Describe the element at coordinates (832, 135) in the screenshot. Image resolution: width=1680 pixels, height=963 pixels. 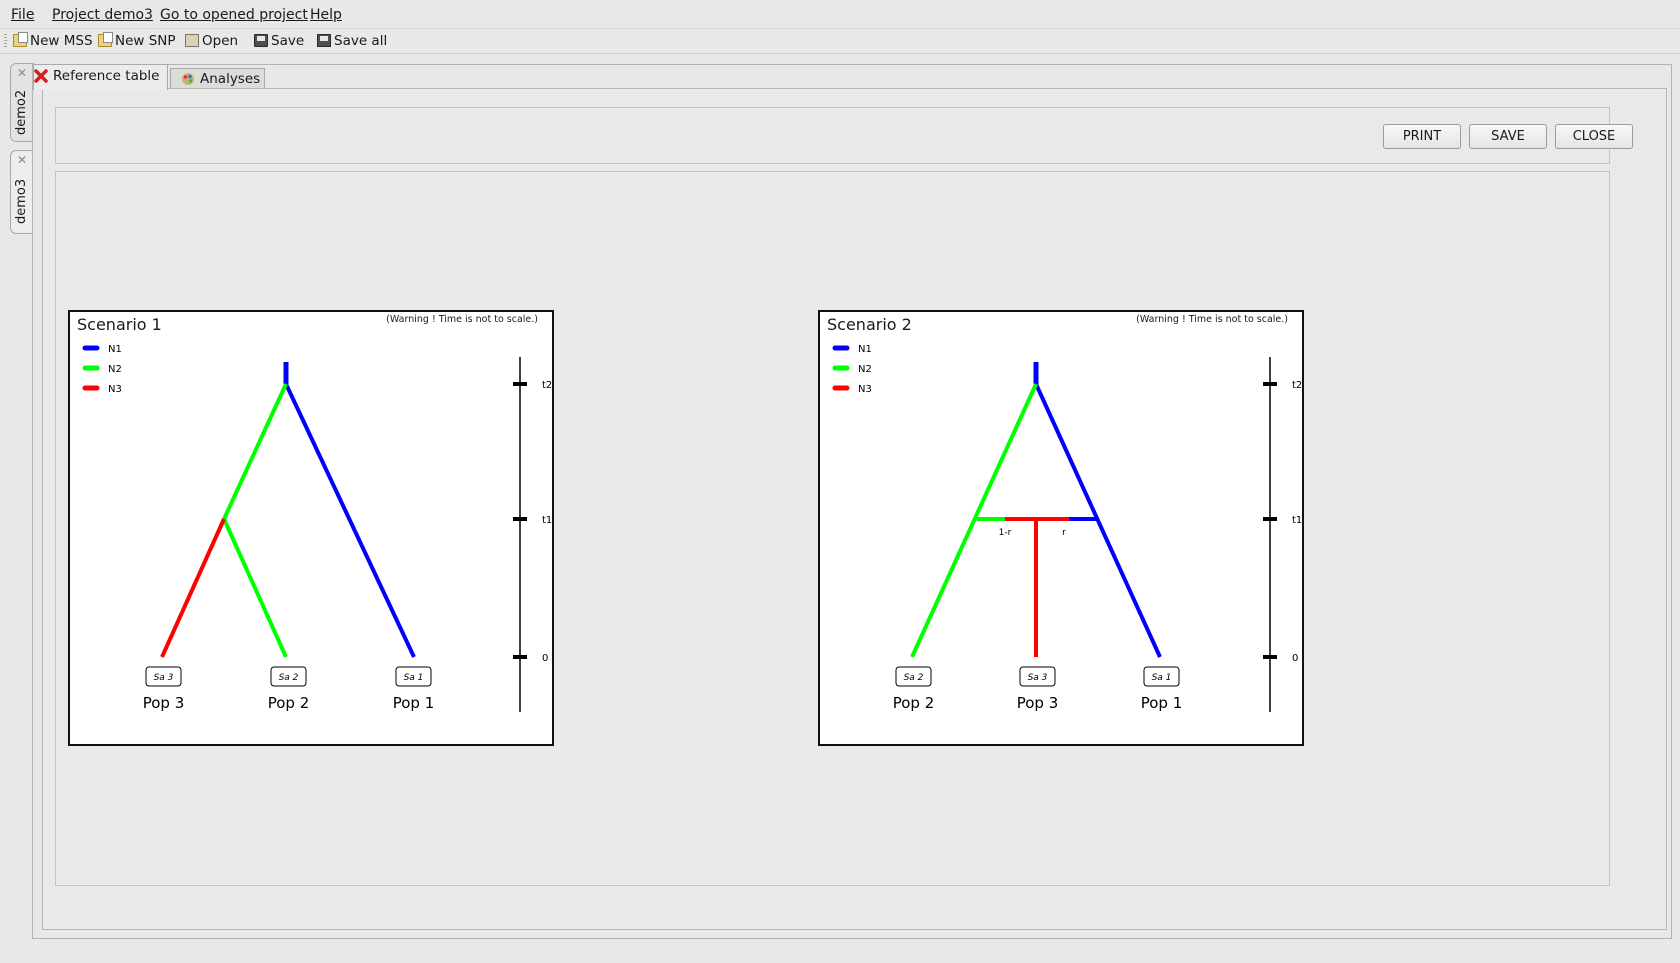
I see `actions-panel` at that location.